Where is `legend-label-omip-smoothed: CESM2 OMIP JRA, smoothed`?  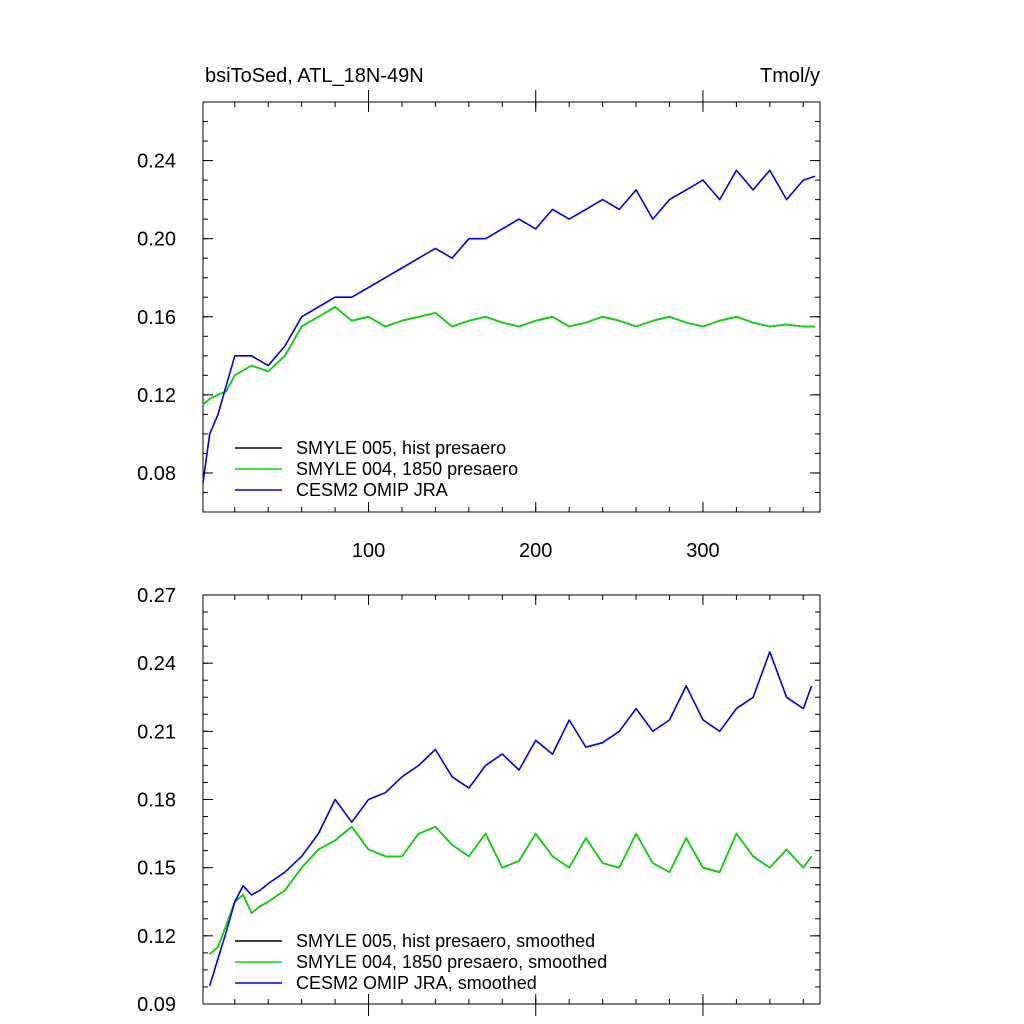 legend-label-omip-smoothed: CESM2 OMIP JRA, smoothed is located at coordinates (416, 983).